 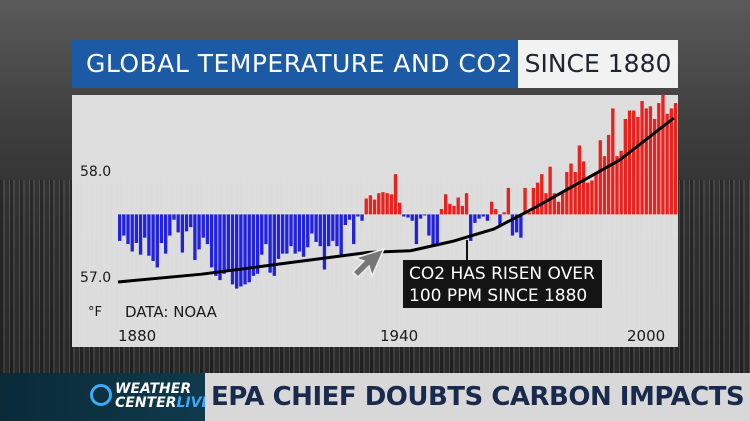 What do you see at coordinates (299, 233) in the screenshot?
I see `temperature-bar-1923` at bounding box center [299, 233].